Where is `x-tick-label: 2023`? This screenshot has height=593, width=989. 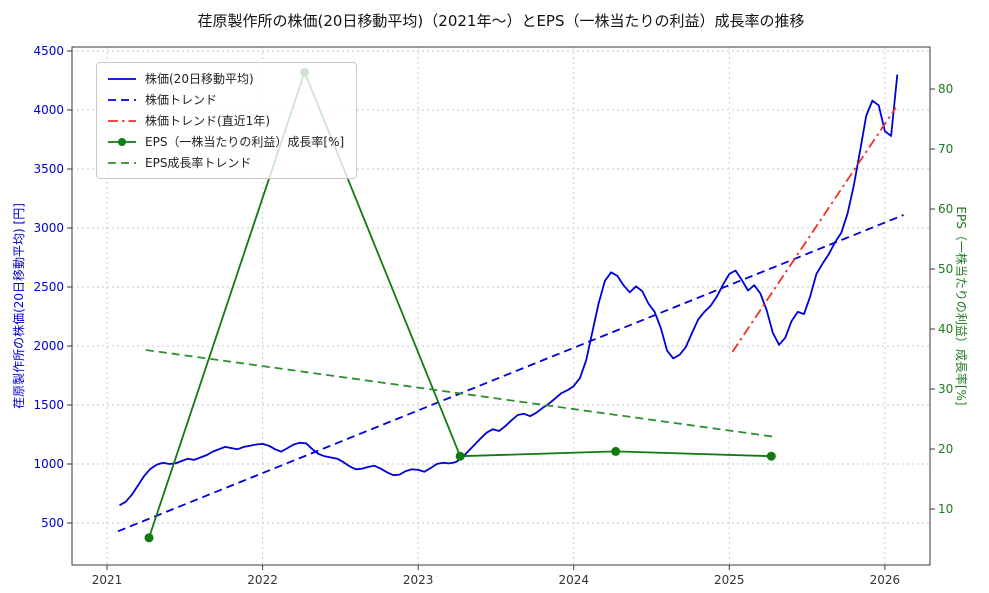
x-tick-label: 2023 is located at coordinates (418, 580).